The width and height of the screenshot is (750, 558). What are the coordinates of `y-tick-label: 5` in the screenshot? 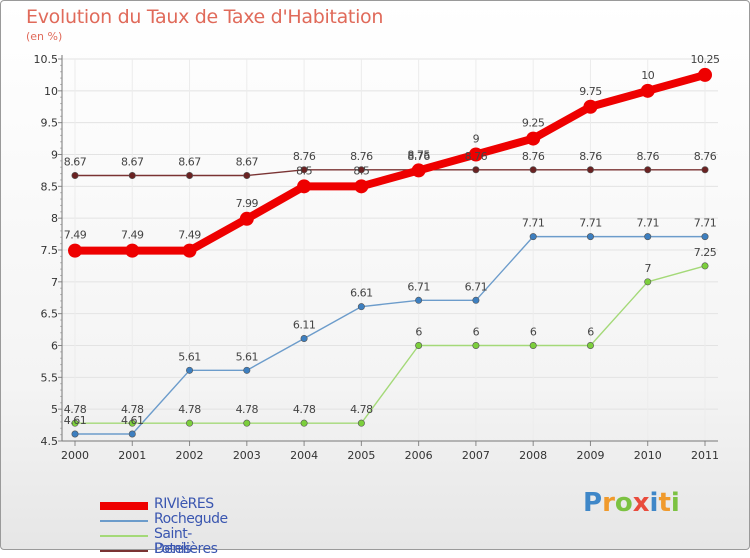 It's located at (54, 409).